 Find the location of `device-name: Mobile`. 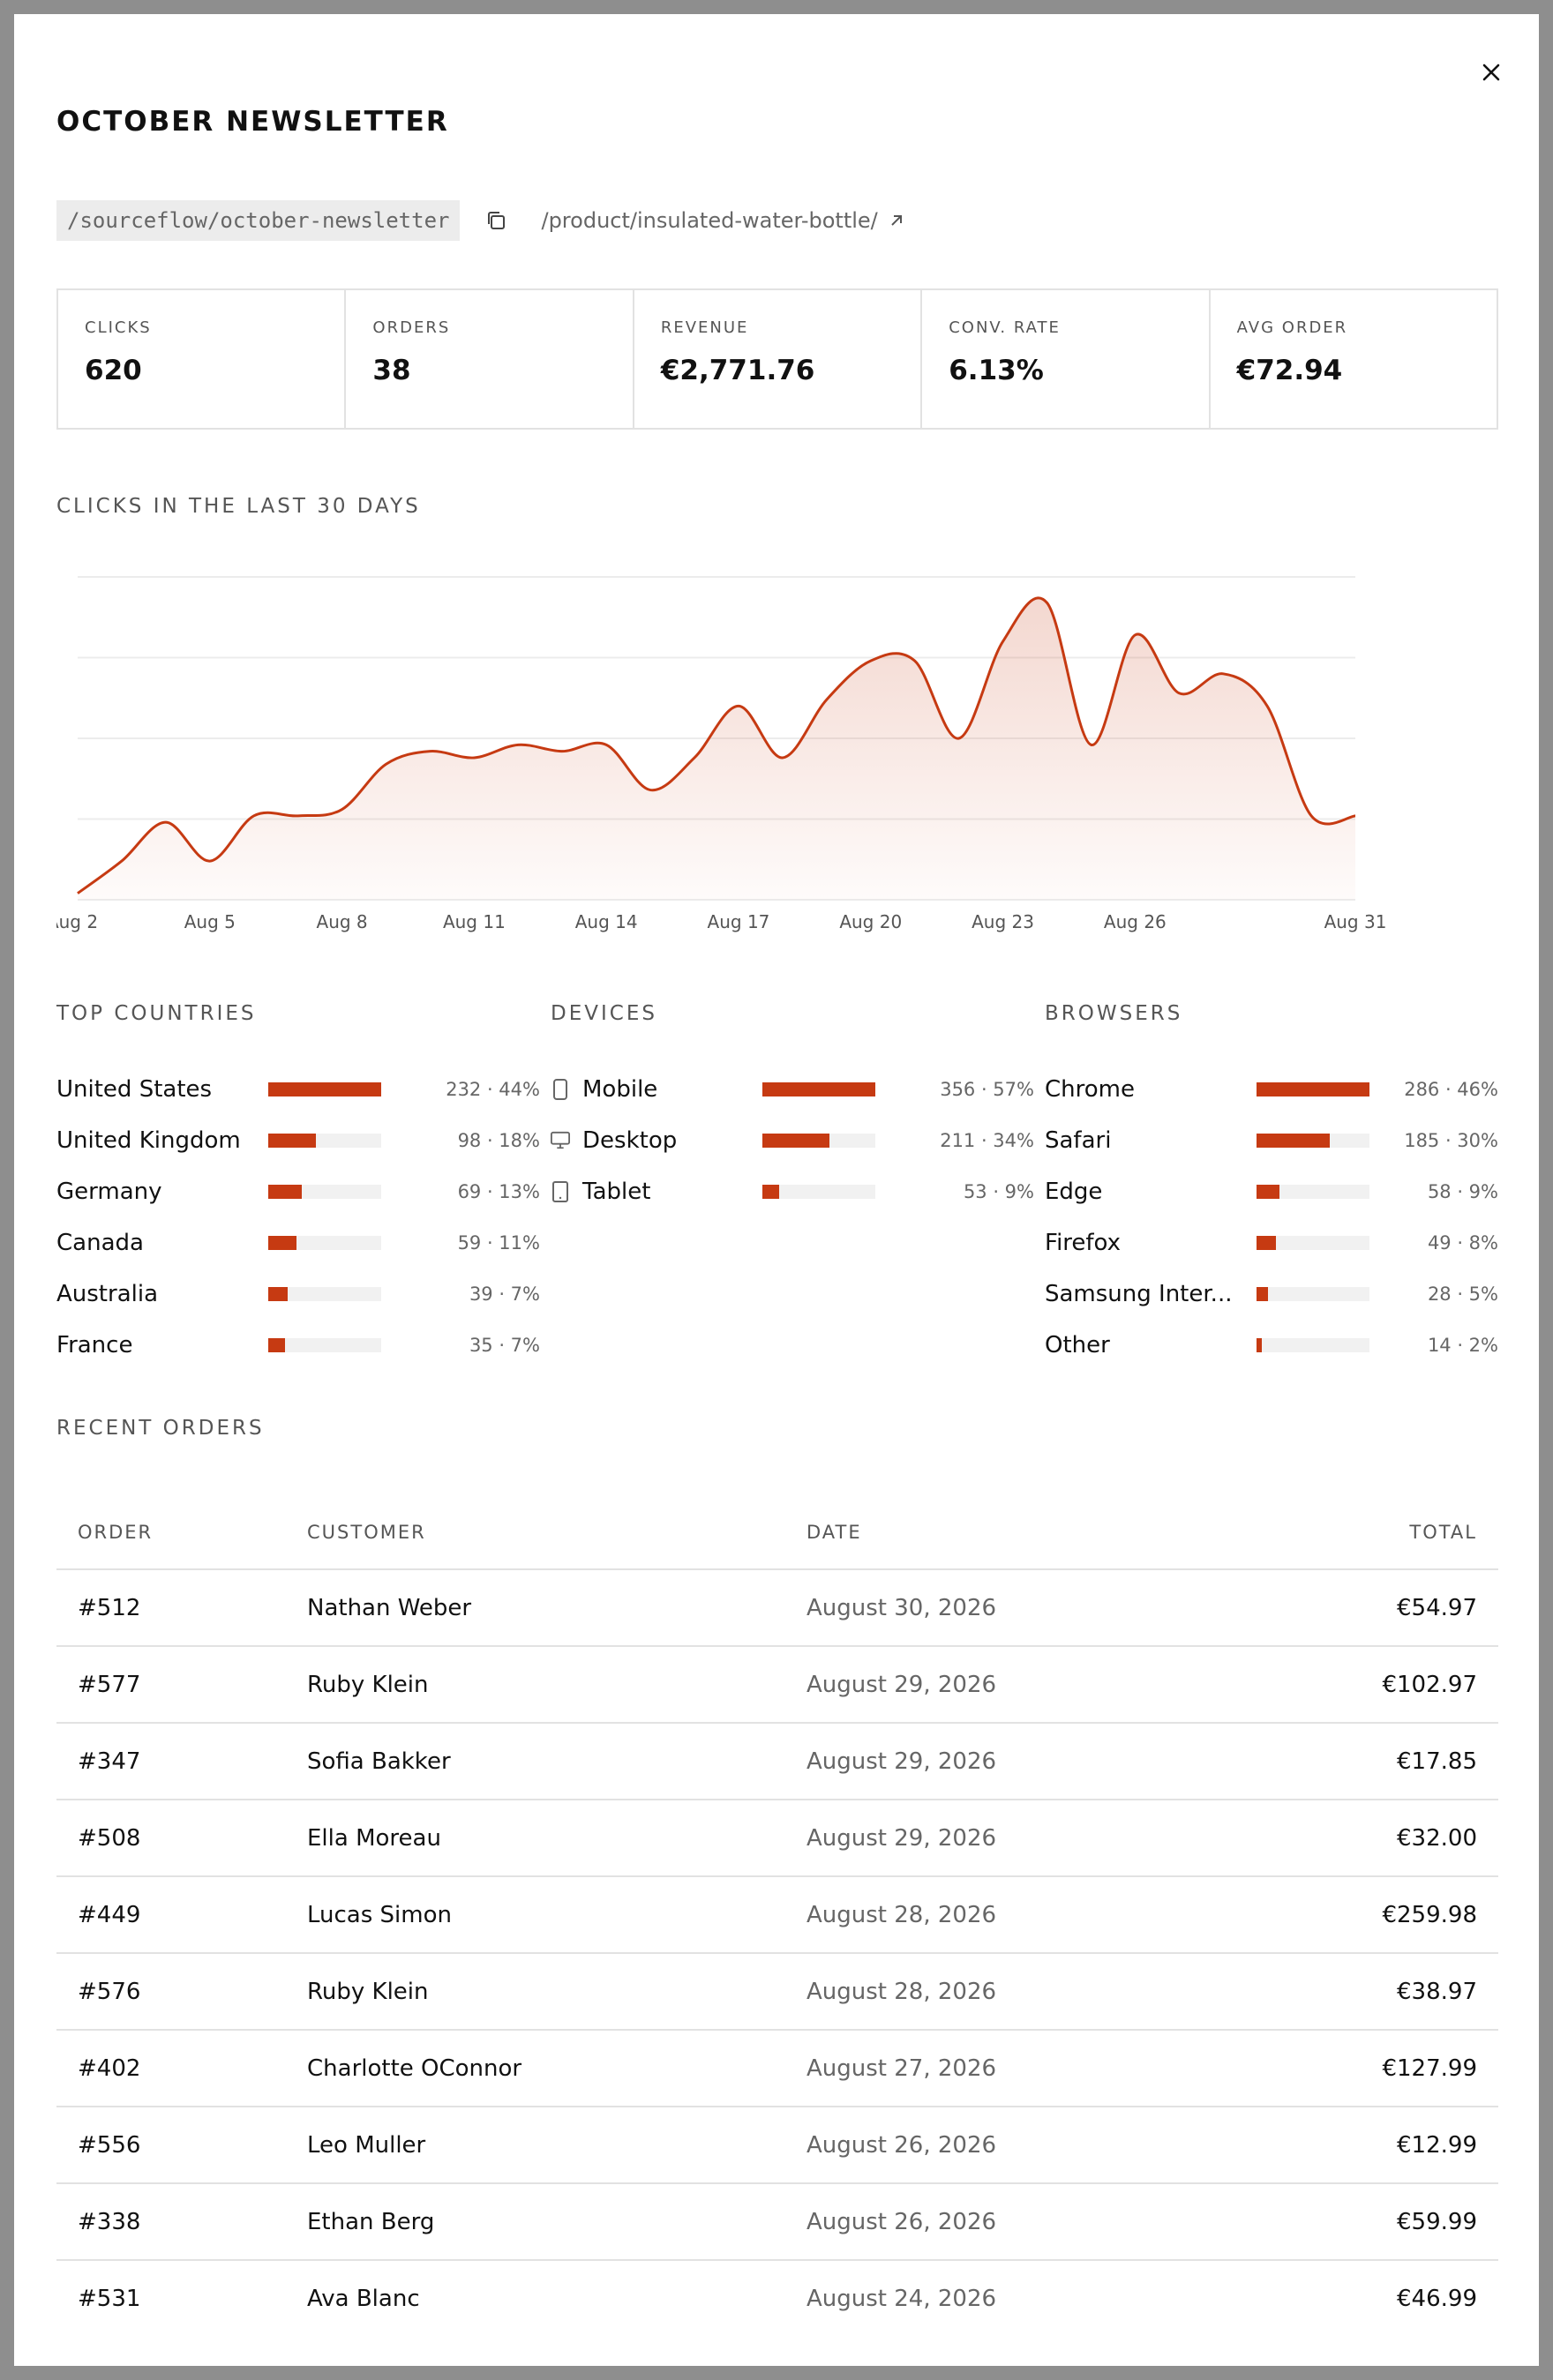

device-name: Mobile is located at coordinates (620, 1089).